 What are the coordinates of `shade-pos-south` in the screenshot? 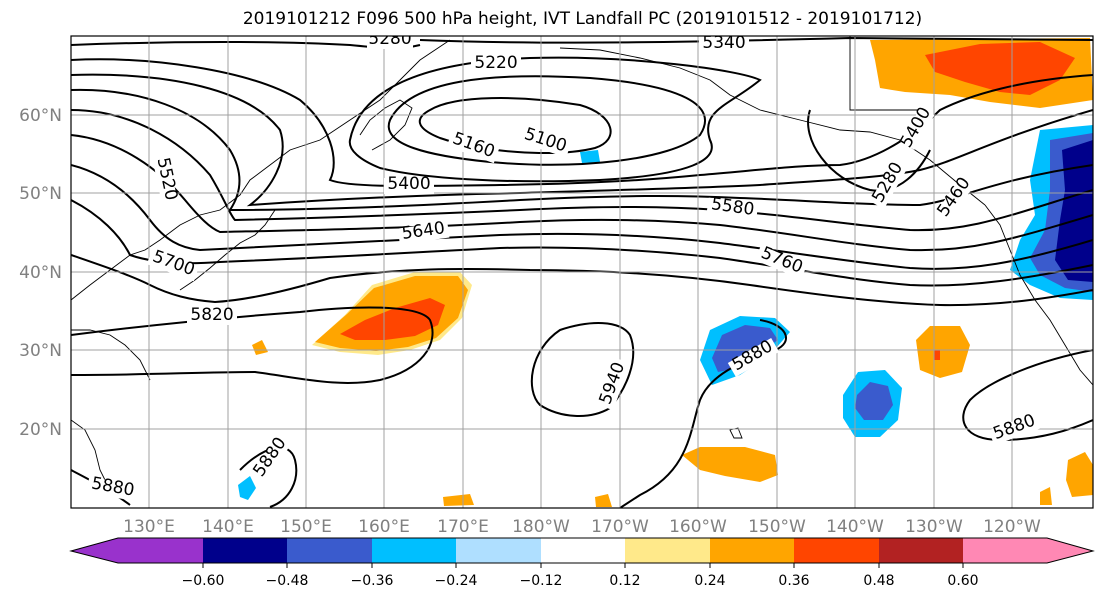 It's located at (730, 464).